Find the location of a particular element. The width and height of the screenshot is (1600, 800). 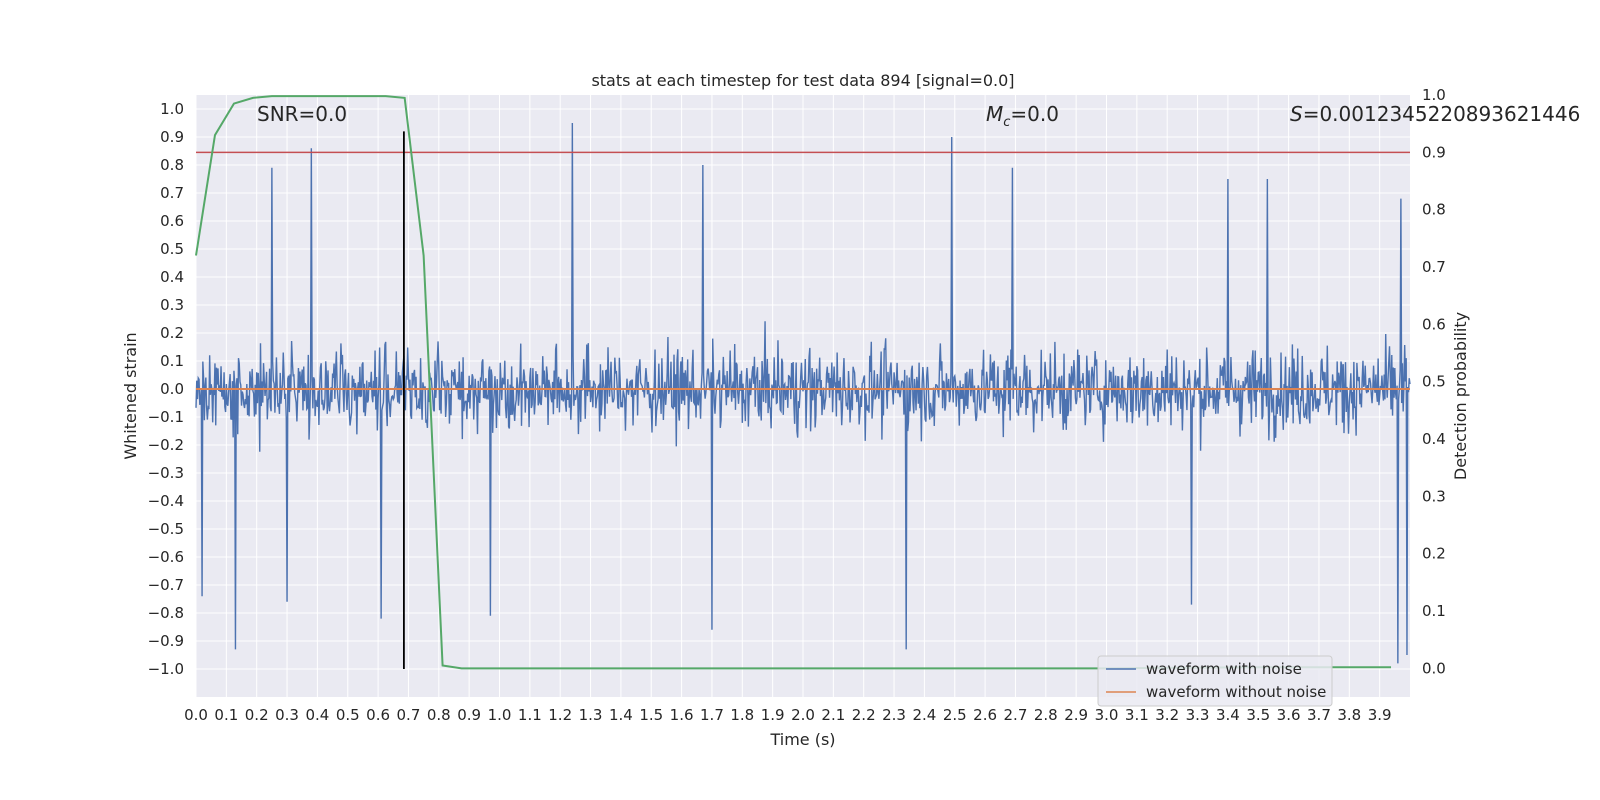

x-tick-label: 3.1 is located at coordinates (1137, 715).